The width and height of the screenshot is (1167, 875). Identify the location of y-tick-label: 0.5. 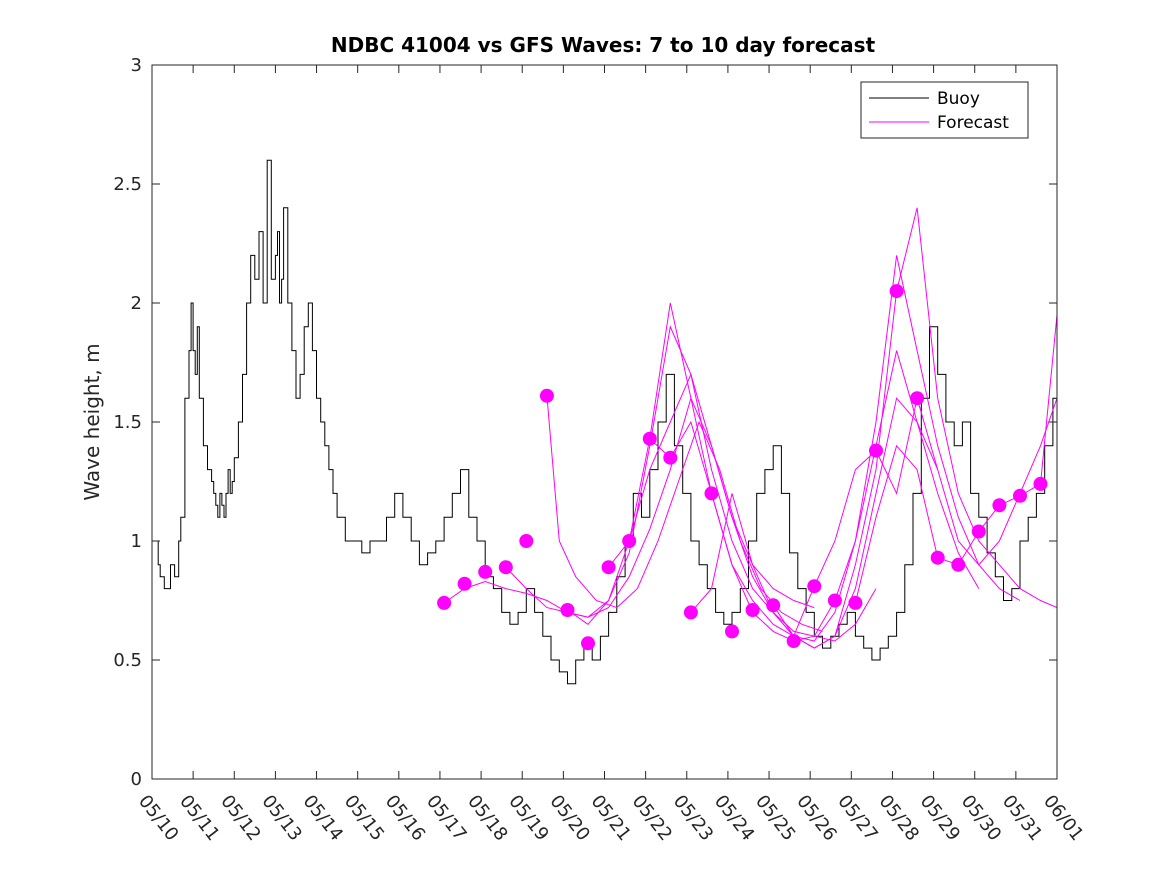
(127, 660).